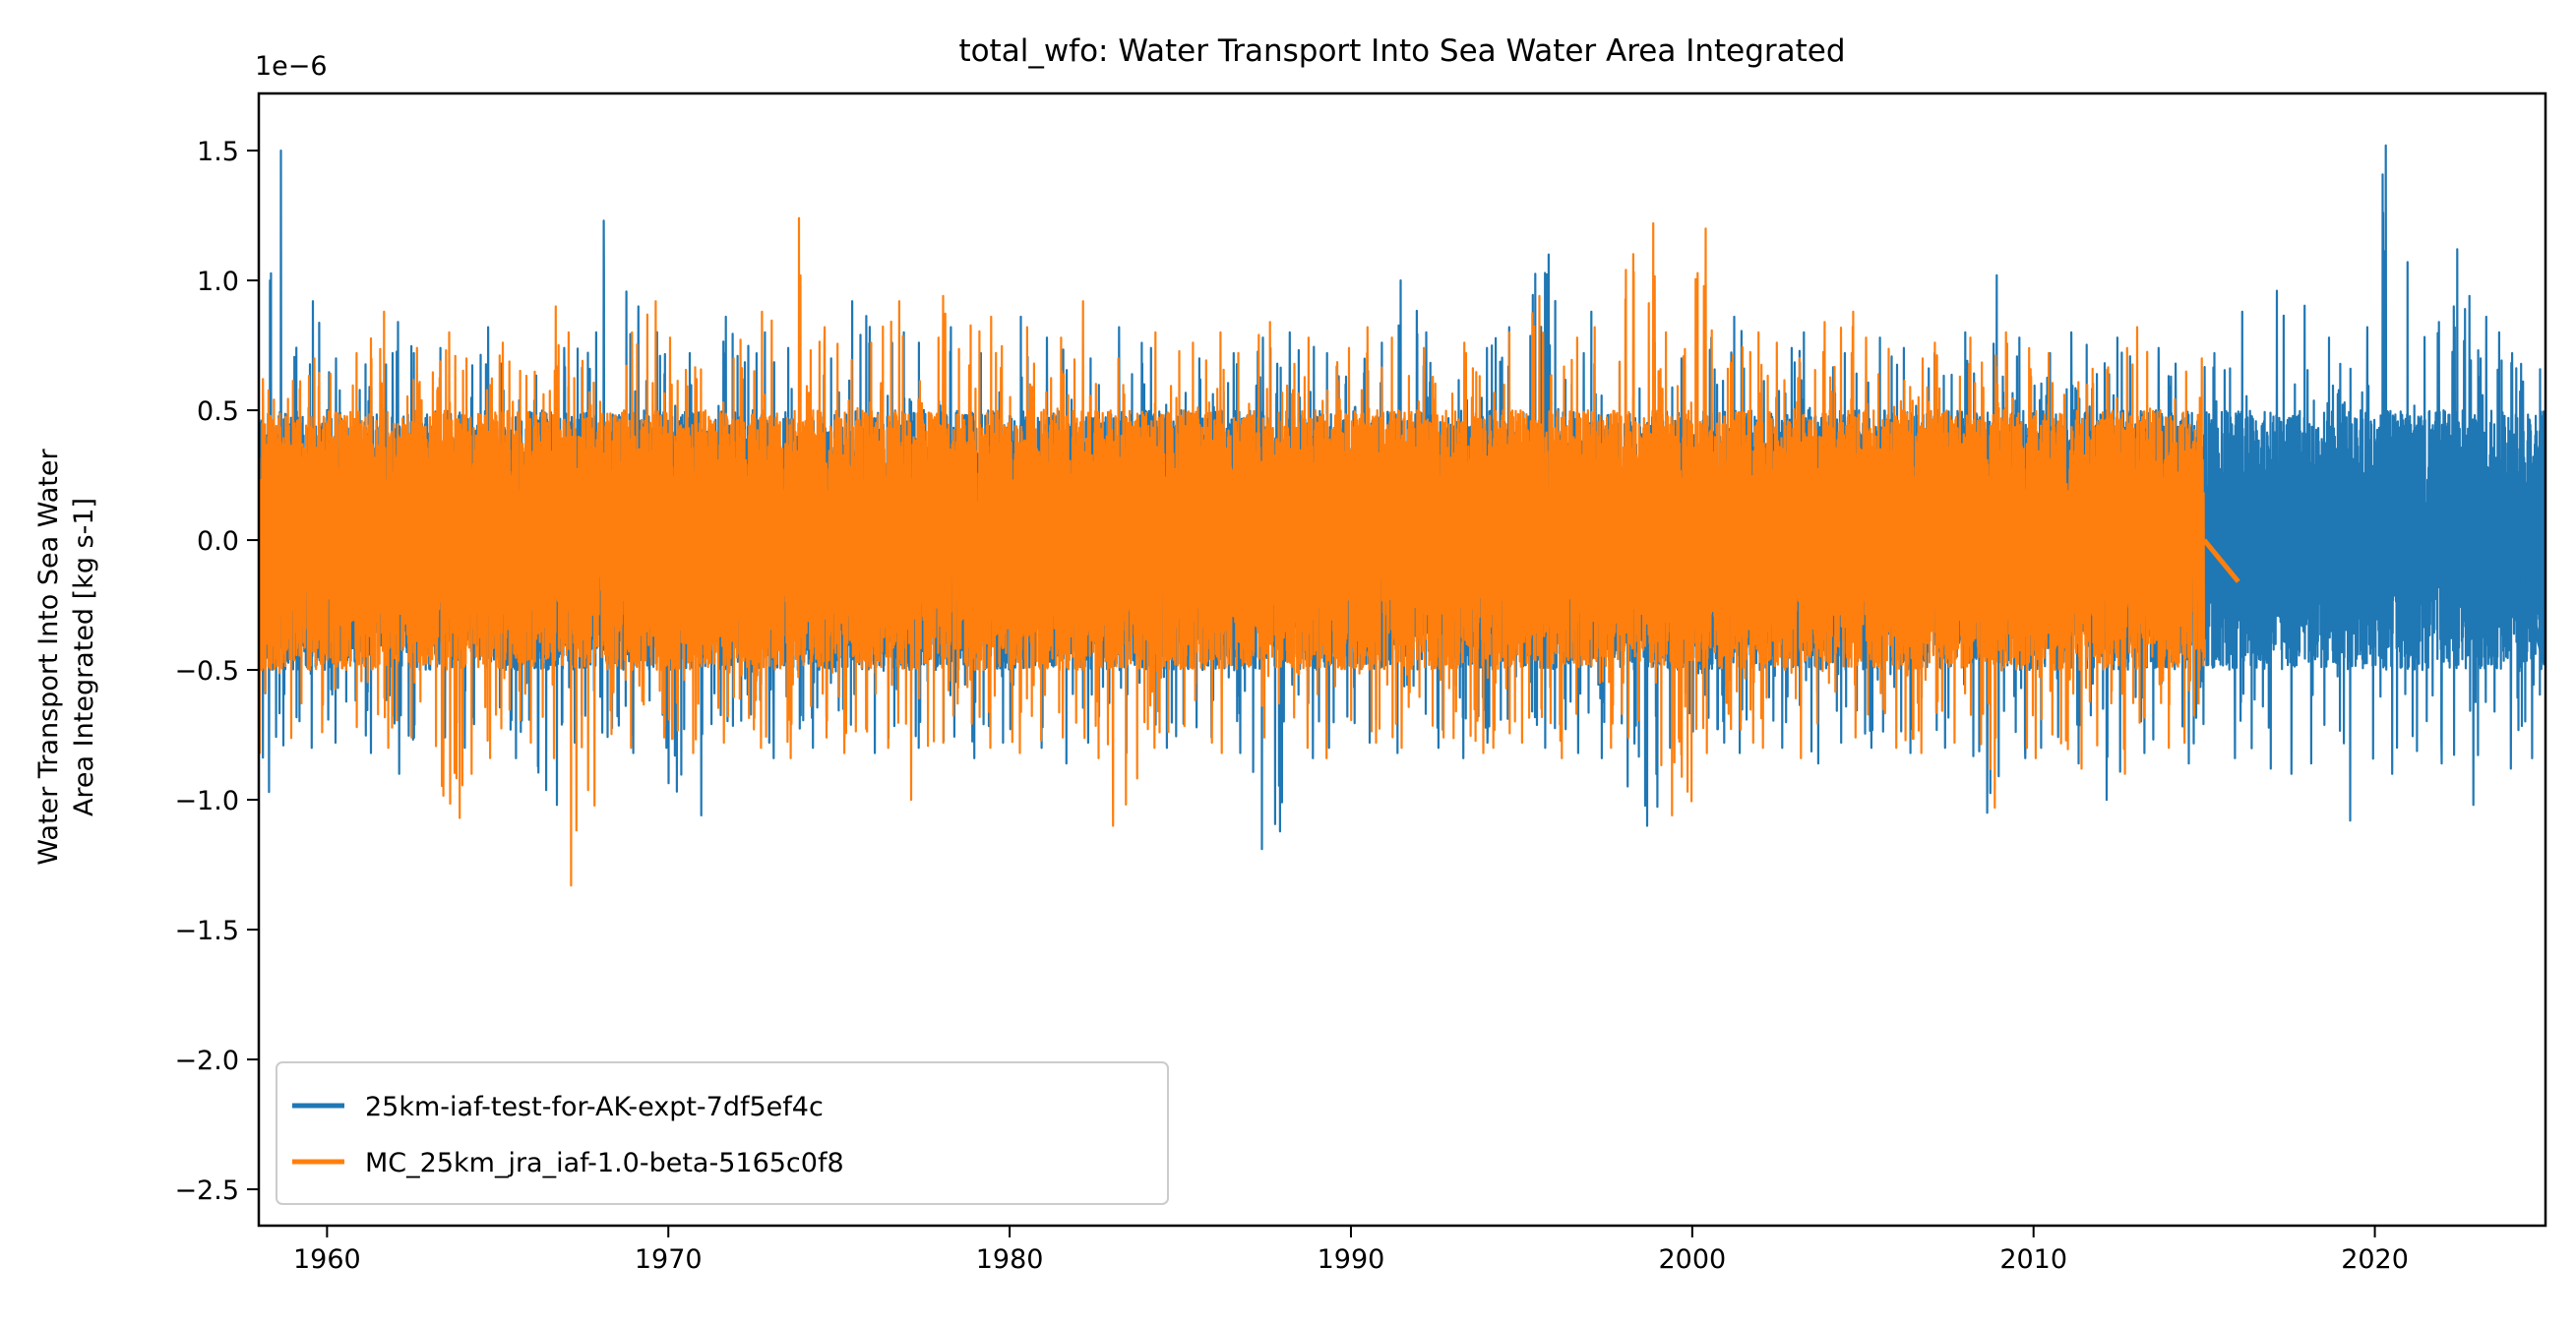 This screenshot has width=2576, height=1325. Describe the element at coordinates (206, 801) in the screenshot. I see `y-tick-label: −1.0` at that location.